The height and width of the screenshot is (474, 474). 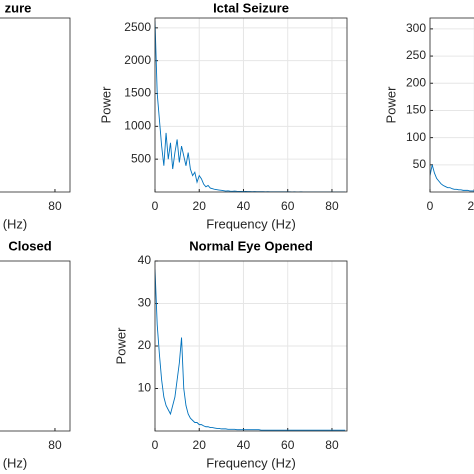 What do you see at coordinates (29, 245) in the screenshot?
I see `panel-title: Closed` at bounding box center [29, 245].